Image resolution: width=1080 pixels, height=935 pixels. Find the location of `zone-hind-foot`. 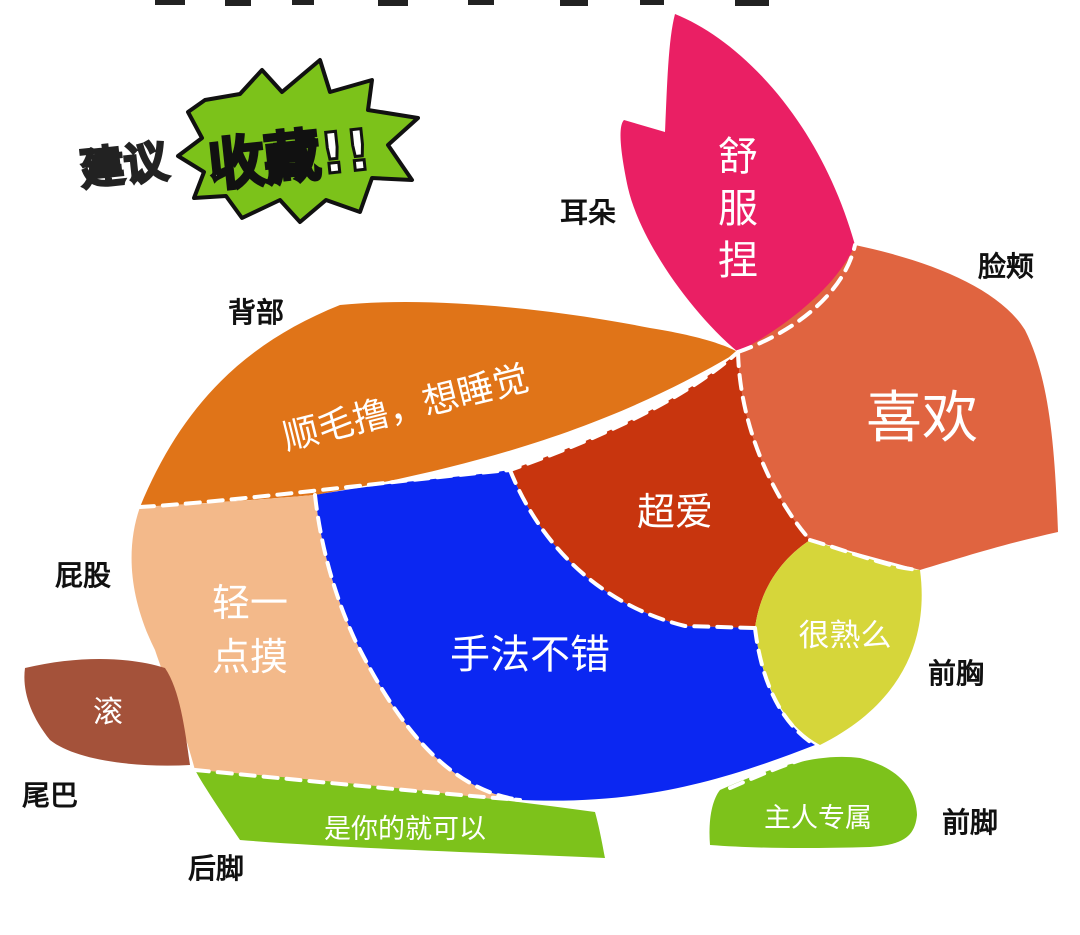

zone-hind-foot is located at coordinates (400, 814).